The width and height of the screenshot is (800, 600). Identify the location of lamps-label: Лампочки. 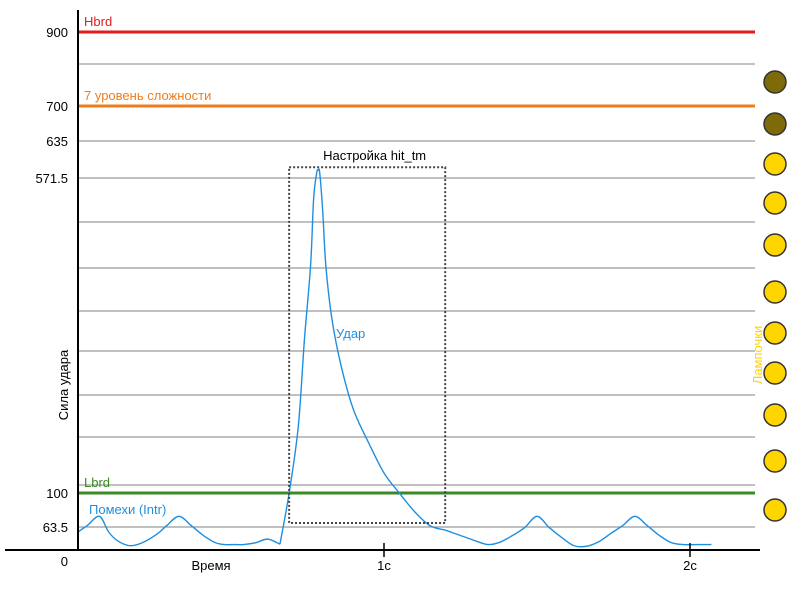
(757, 355).